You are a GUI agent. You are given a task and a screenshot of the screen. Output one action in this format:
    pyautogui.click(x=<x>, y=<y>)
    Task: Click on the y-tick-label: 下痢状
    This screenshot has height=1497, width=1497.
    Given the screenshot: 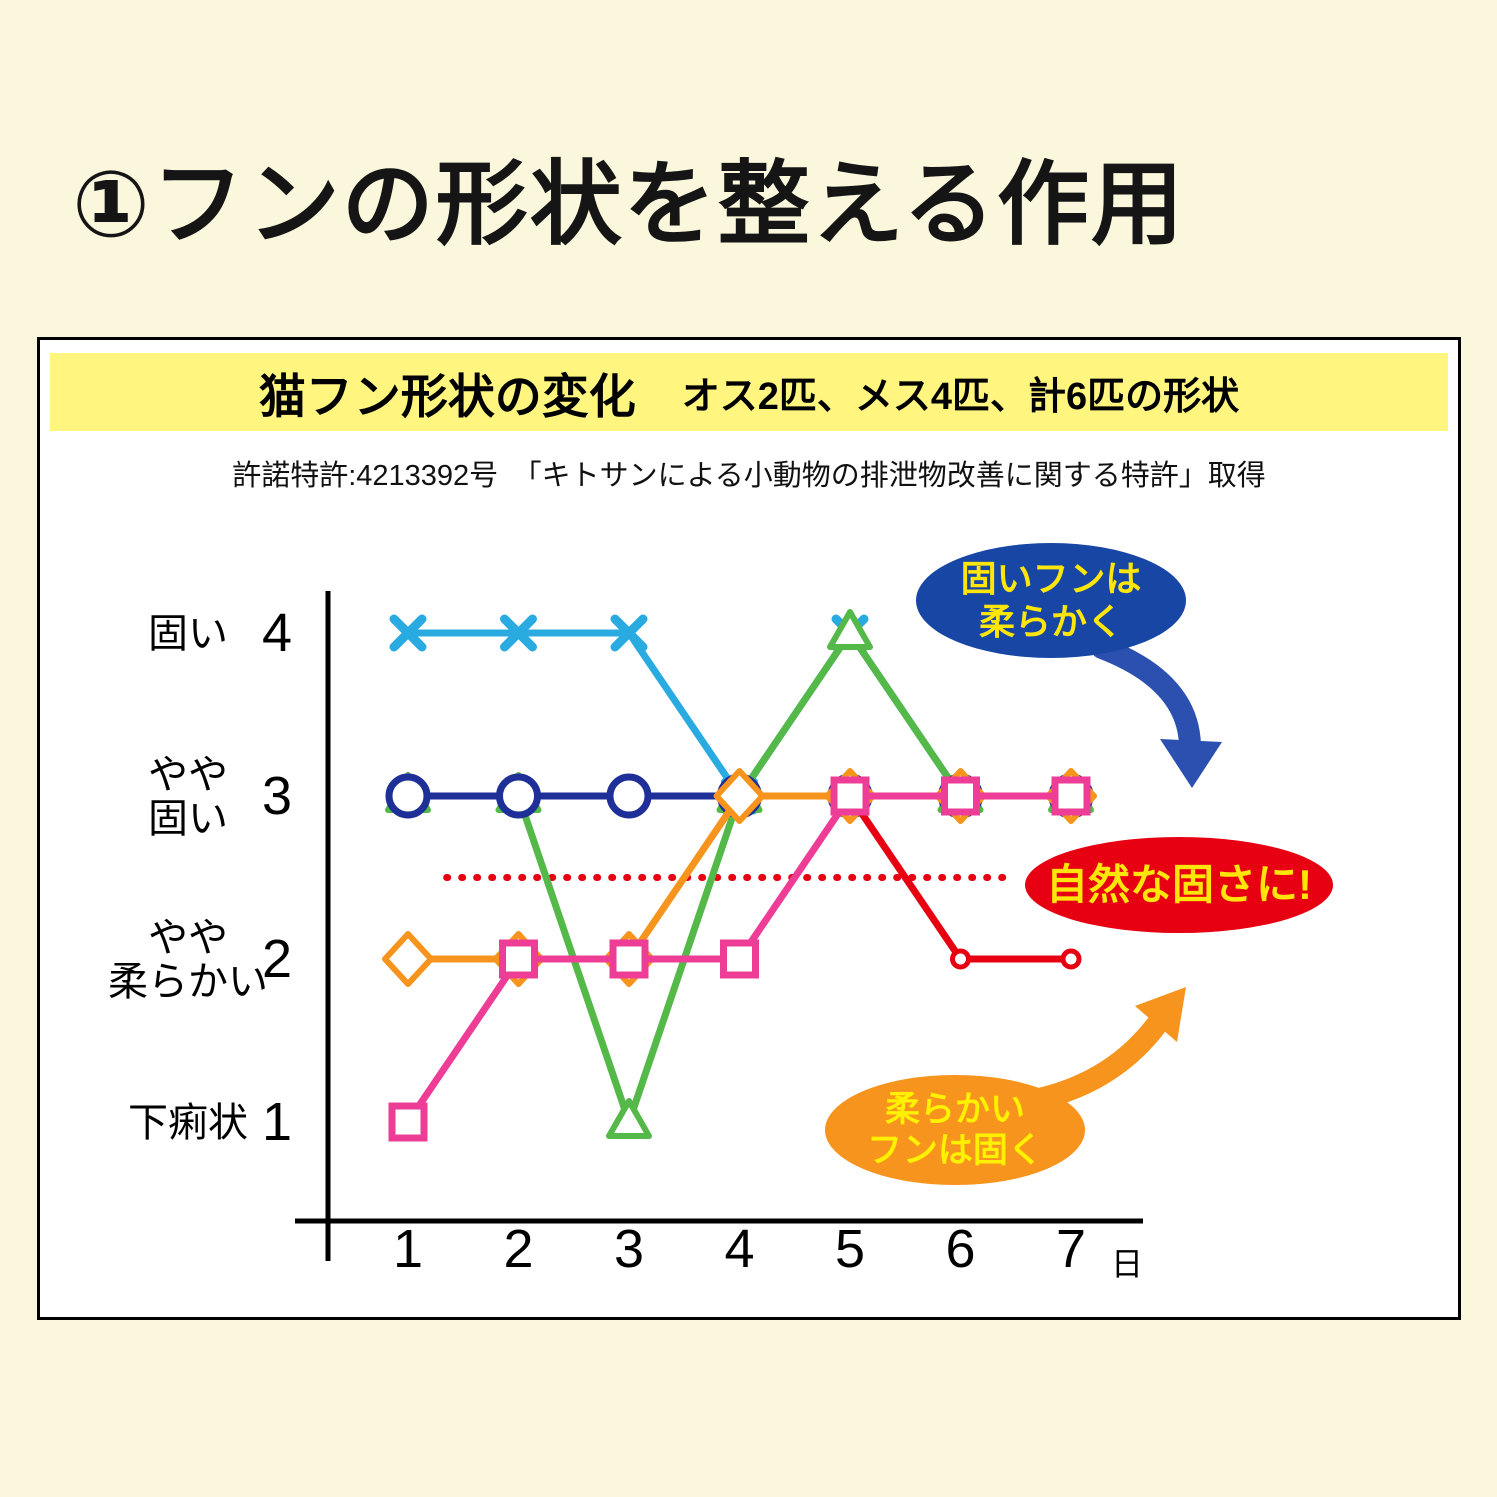 What is the action you would take?
    pyautogui.click(x=188, y=1123)
    